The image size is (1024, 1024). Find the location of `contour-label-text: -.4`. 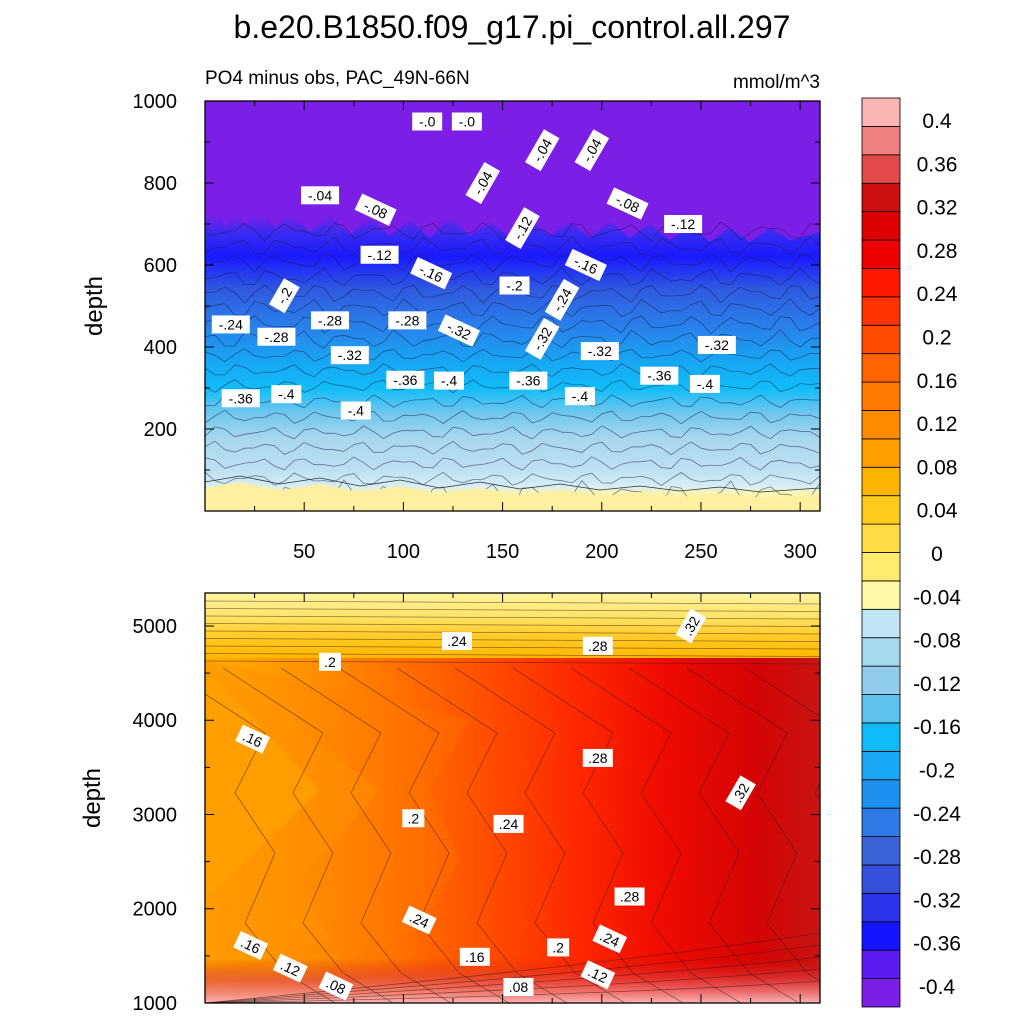

contour-label-text: -.4 is located at coordinates (705, 384).